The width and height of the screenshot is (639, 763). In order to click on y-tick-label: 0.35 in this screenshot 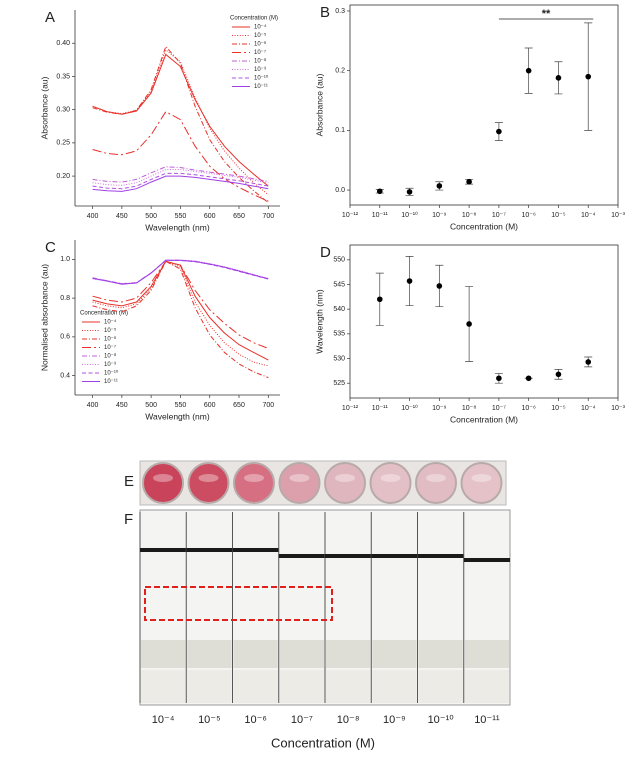, I will do `click(63, 76)`.